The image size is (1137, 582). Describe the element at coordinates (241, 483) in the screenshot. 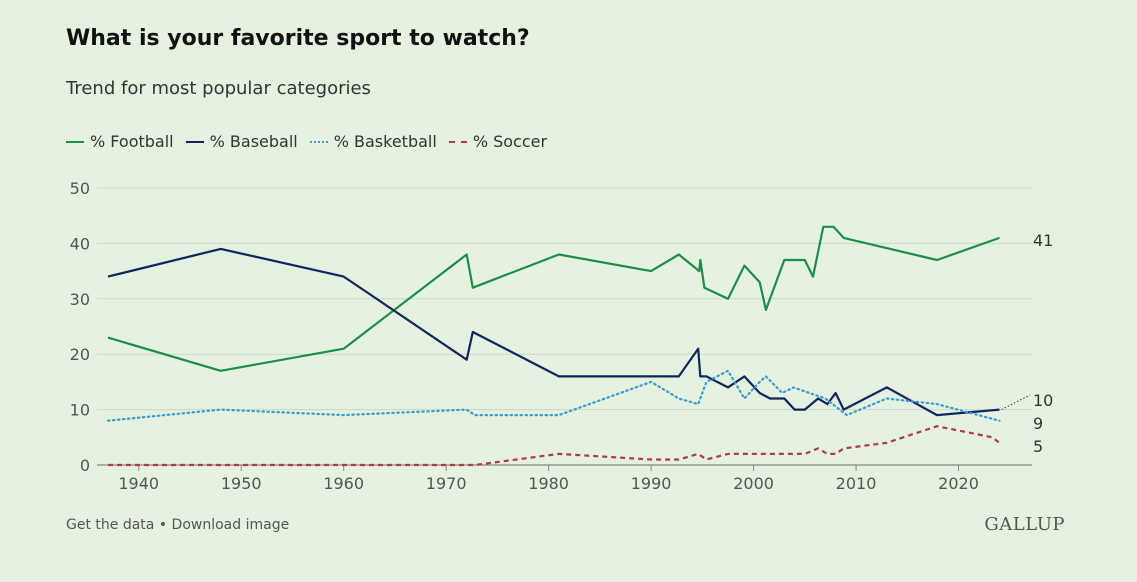

I see `x-tick-label: 1950` at that location.